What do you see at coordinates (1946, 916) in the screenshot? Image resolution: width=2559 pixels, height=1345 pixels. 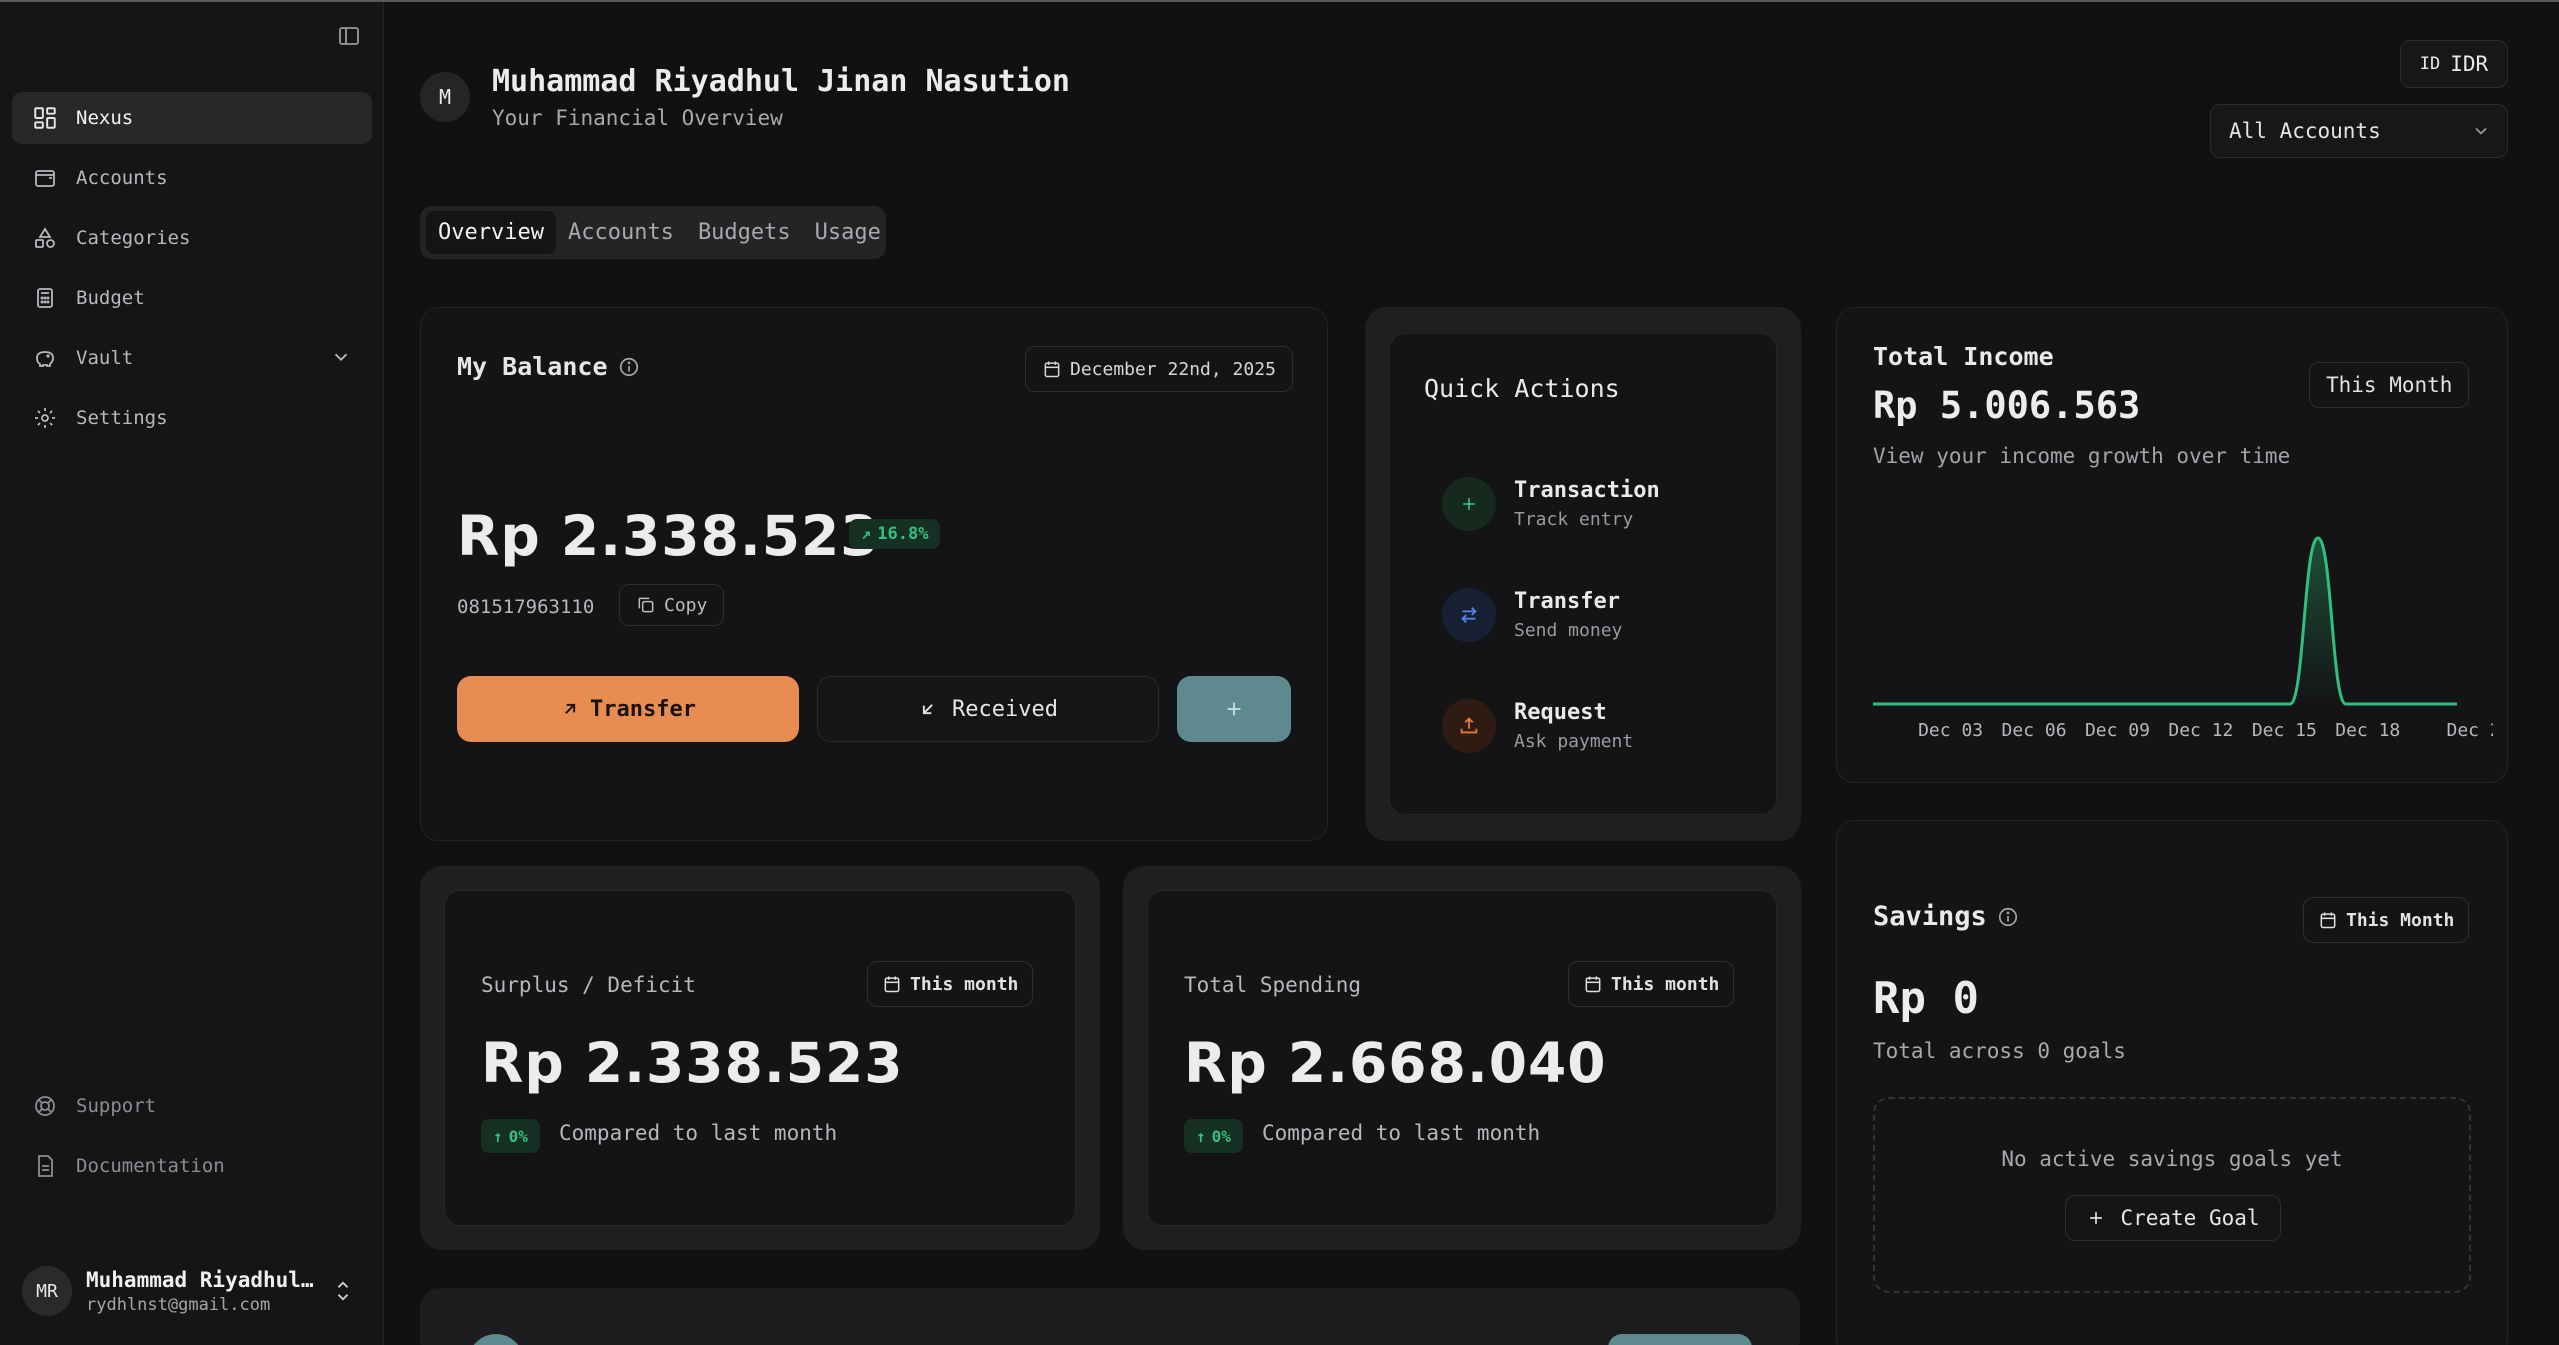 I see `savings-title: Savings` at bounding box center [1946, 916].